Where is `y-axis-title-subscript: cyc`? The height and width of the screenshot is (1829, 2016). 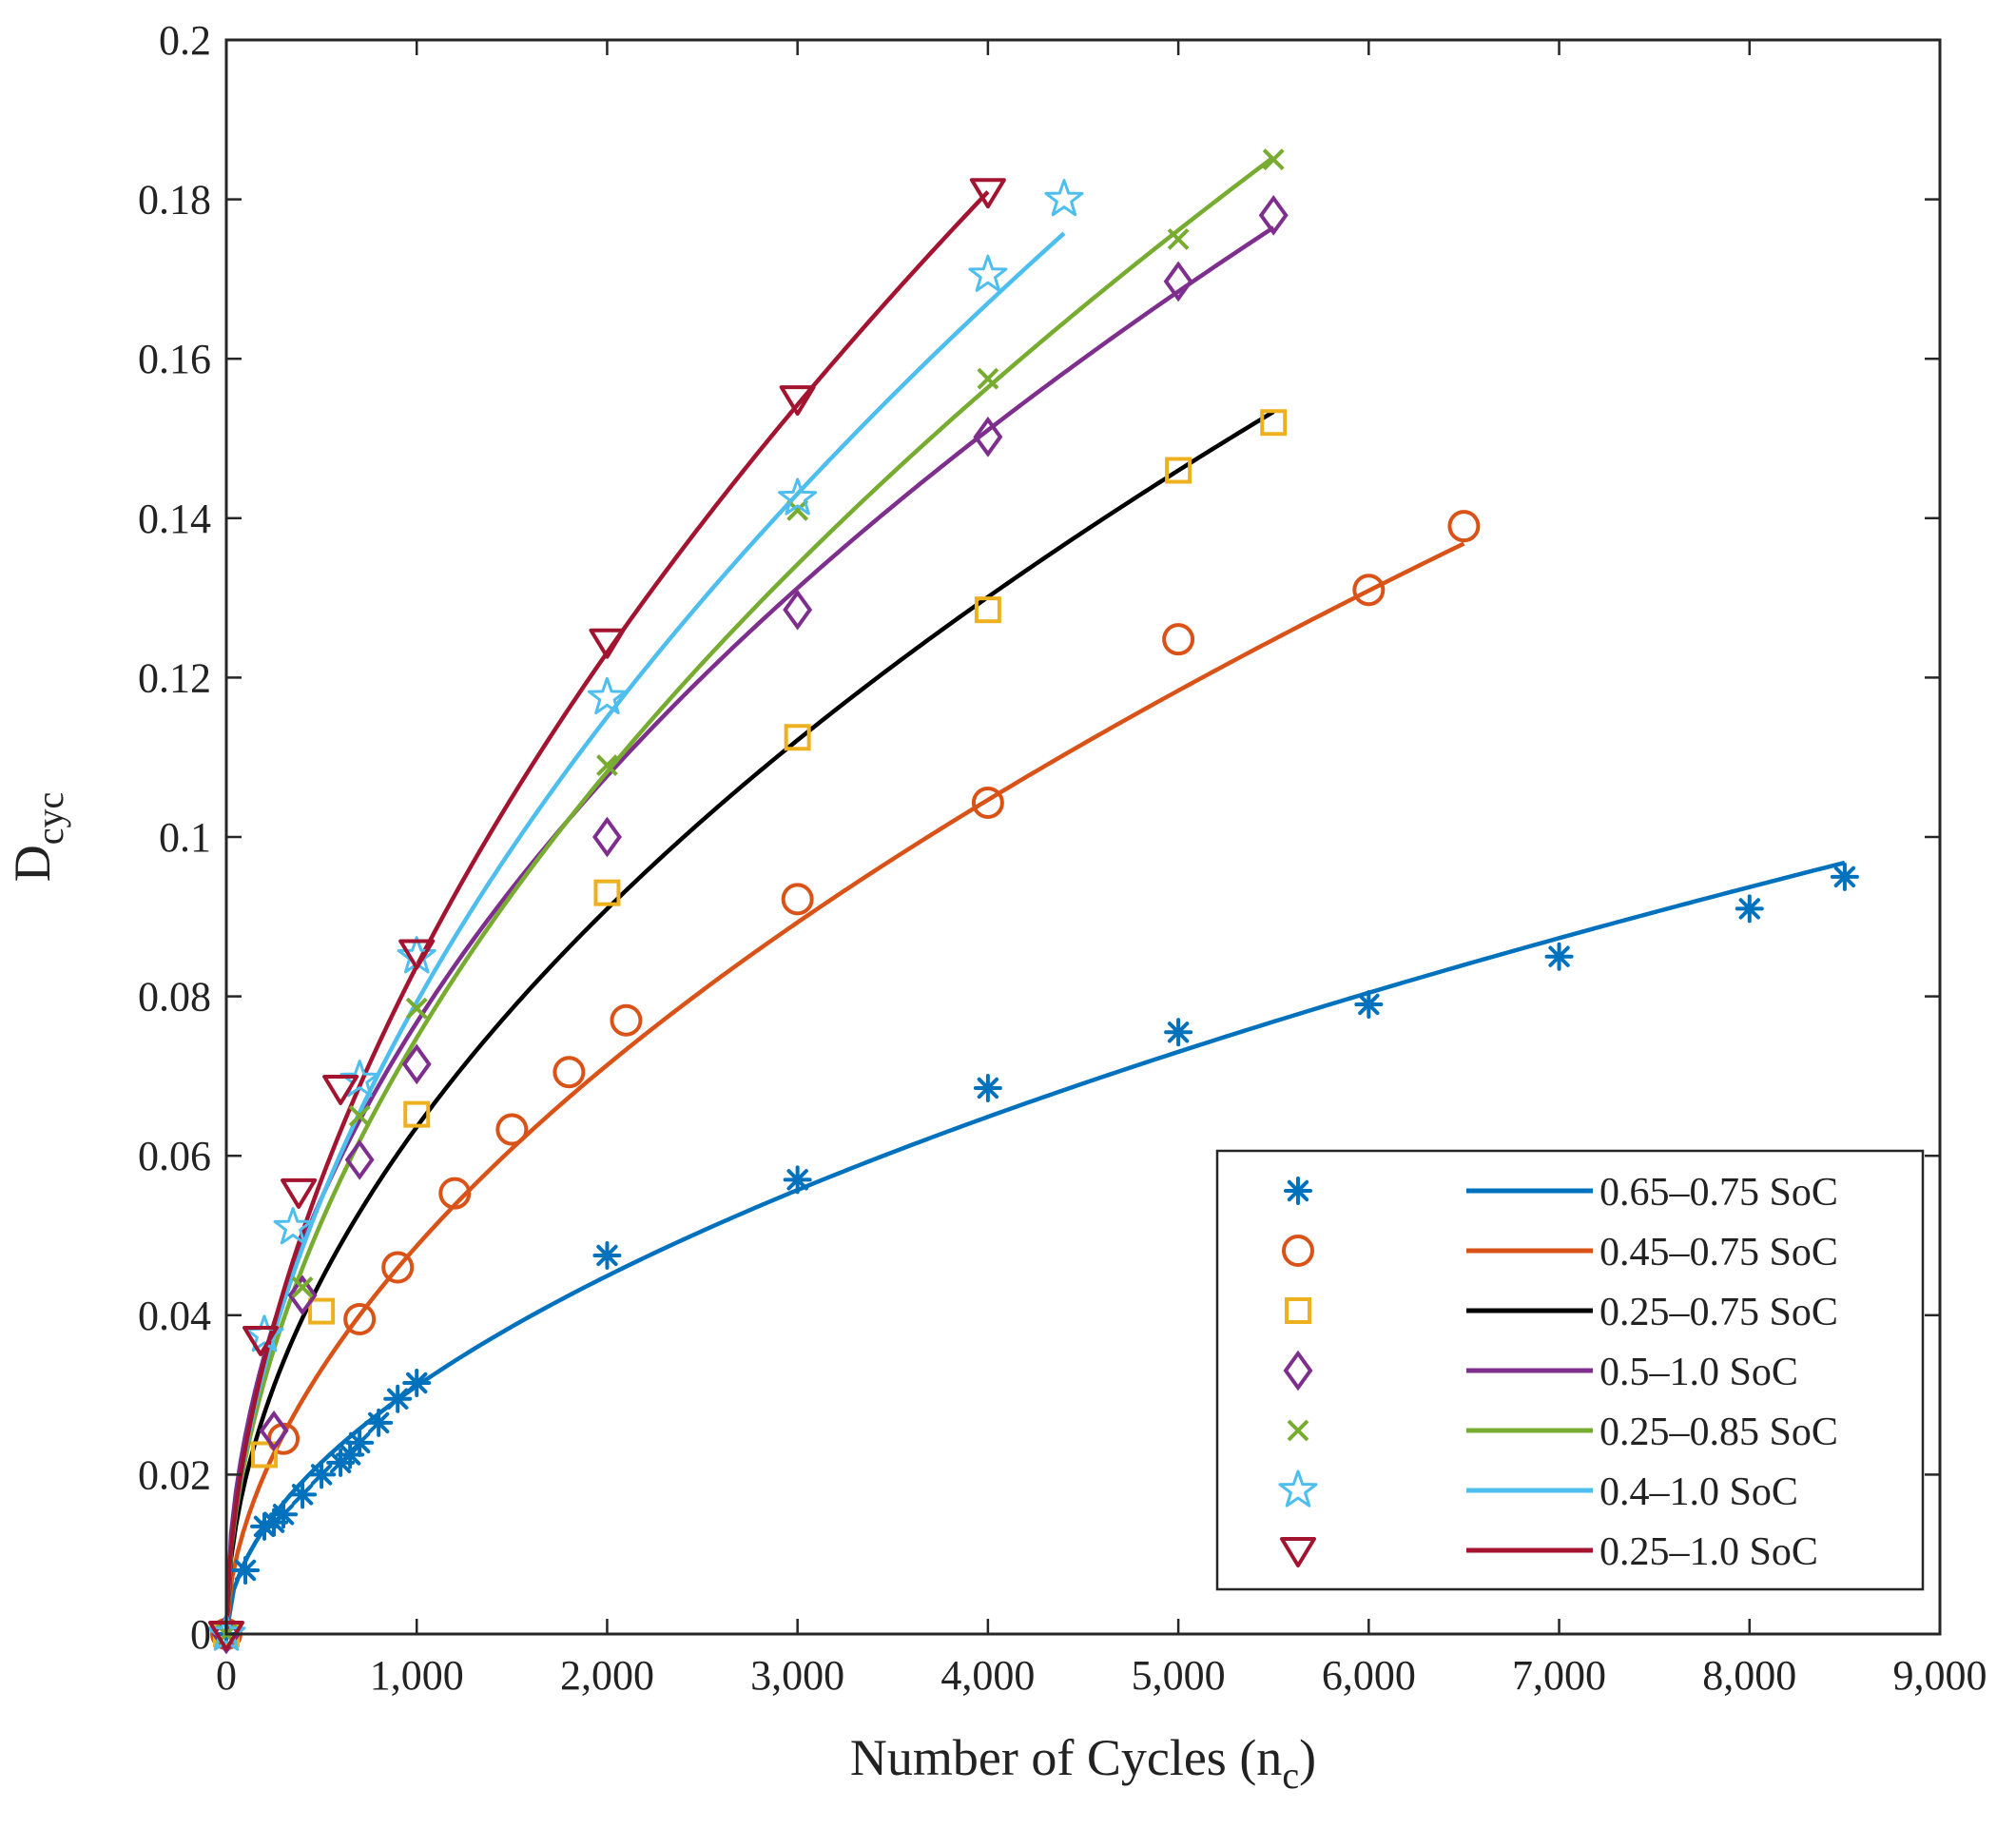
y-axis-title-subscript: cyc is located at coordinates (50, 819).